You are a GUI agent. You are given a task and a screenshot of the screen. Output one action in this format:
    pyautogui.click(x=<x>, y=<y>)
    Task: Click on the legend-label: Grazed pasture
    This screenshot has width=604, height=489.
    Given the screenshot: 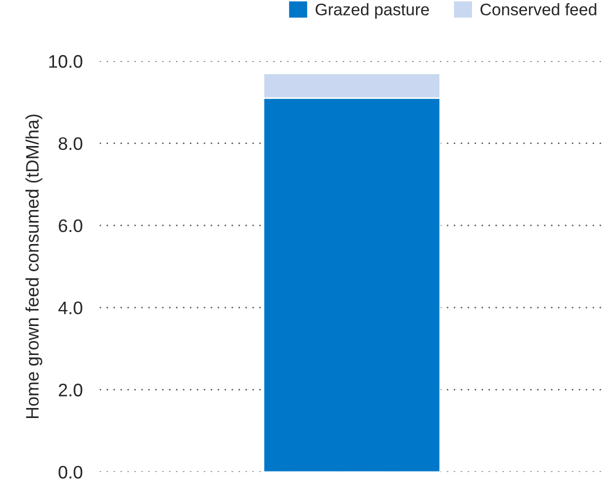 What is the action you would take?
    pyautogui.click(x=372, y=11)
    